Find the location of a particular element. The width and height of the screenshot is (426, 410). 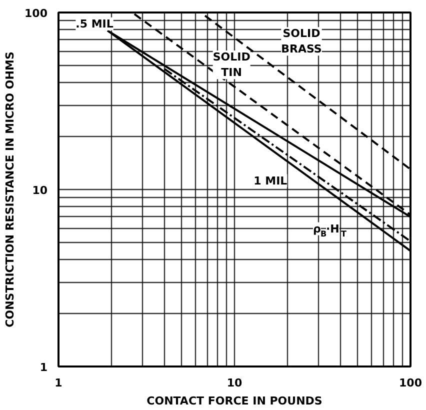

y-tick-label: 100 is located at coordinates (36, 13).